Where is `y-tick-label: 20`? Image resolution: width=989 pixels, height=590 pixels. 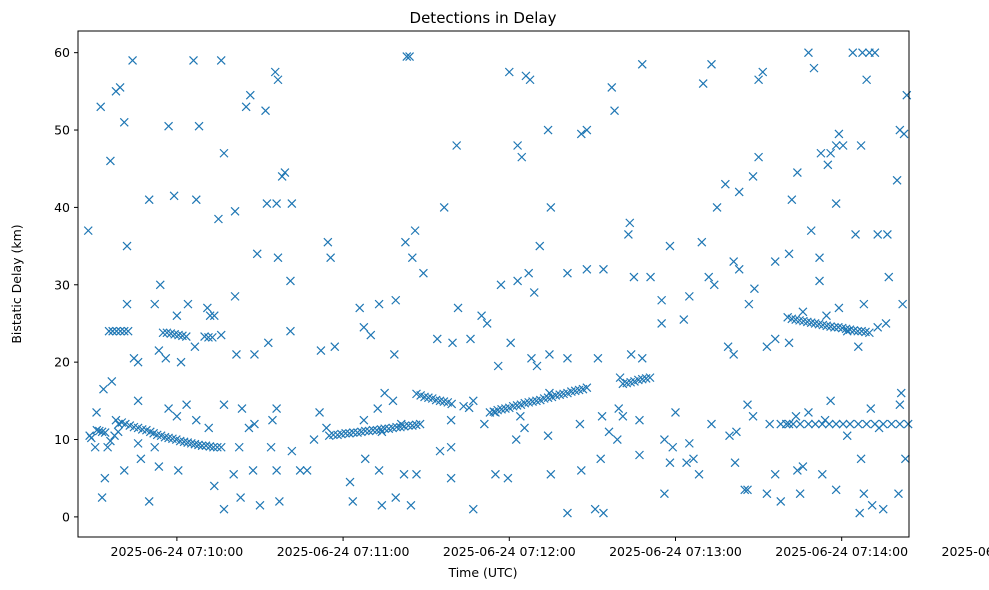
y-tick-label: 20 is located at coordinates (62, 362).